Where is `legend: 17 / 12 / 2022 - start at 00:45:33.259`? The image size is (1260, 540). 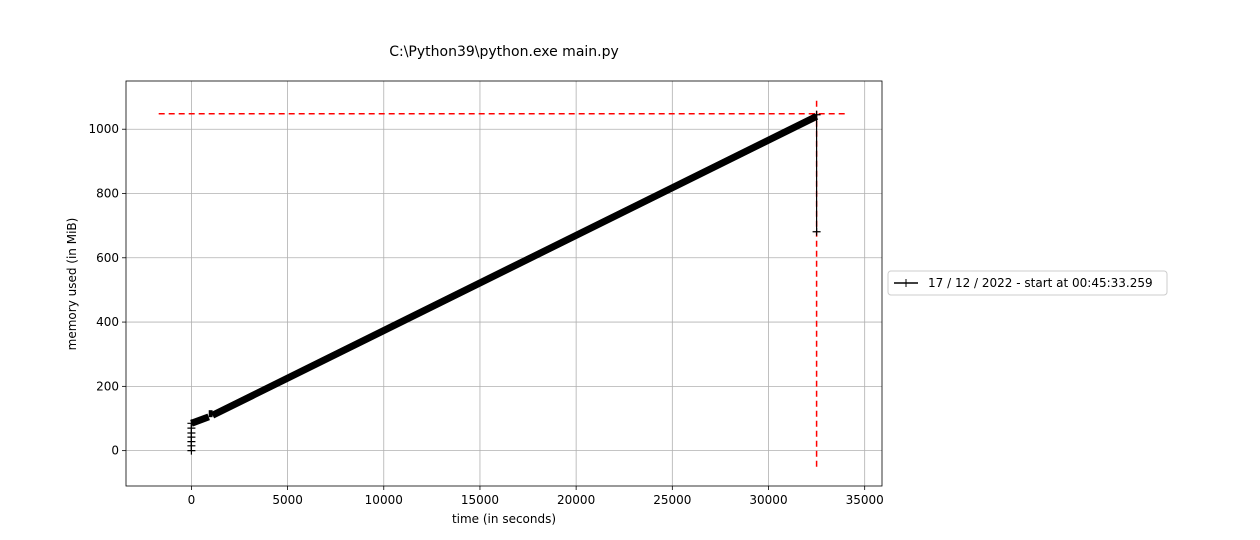 legend: 17 / 12 / 2022 - start at 00:45:33.259 is located at coordinates (1027, 283).